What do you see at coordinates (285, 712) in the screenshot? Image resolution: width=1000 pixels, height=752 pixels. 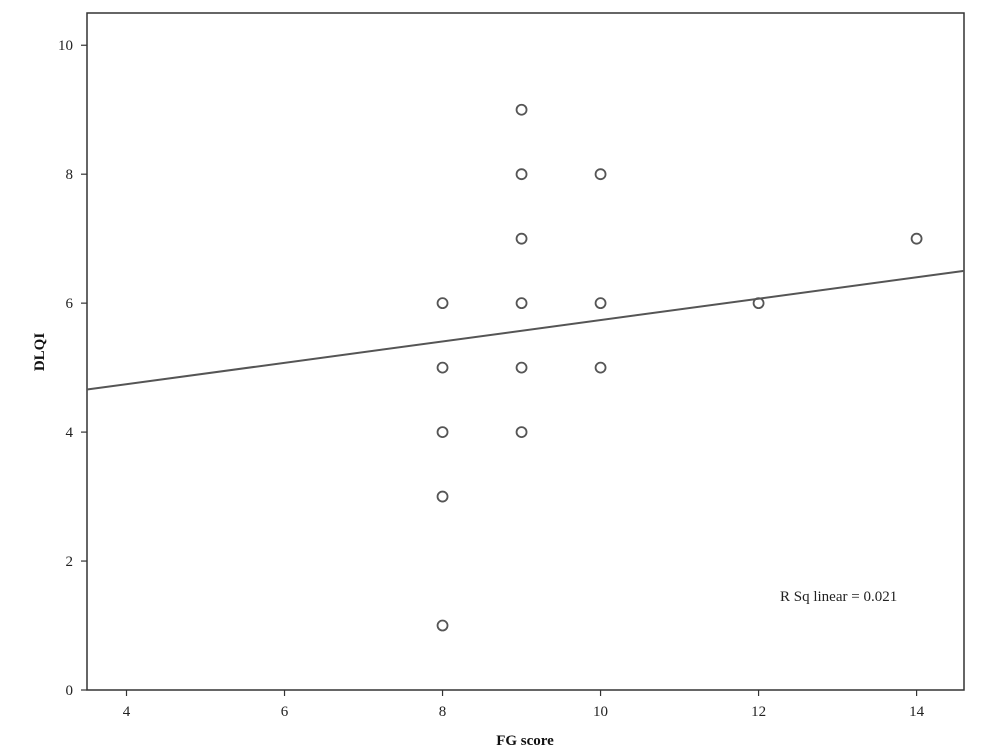 I see `x-tick-label: 6` at bounding box center [285, 712].